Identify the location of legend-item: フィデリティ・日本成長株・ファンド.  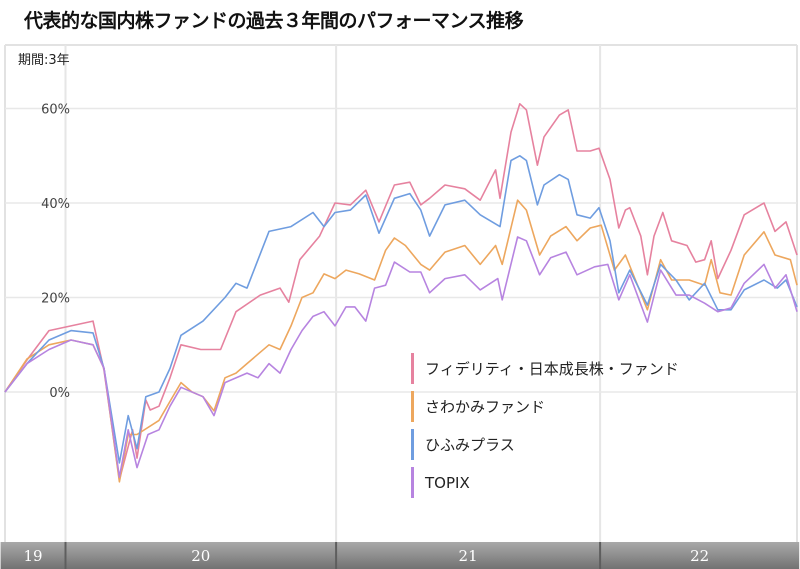
(545, 368).